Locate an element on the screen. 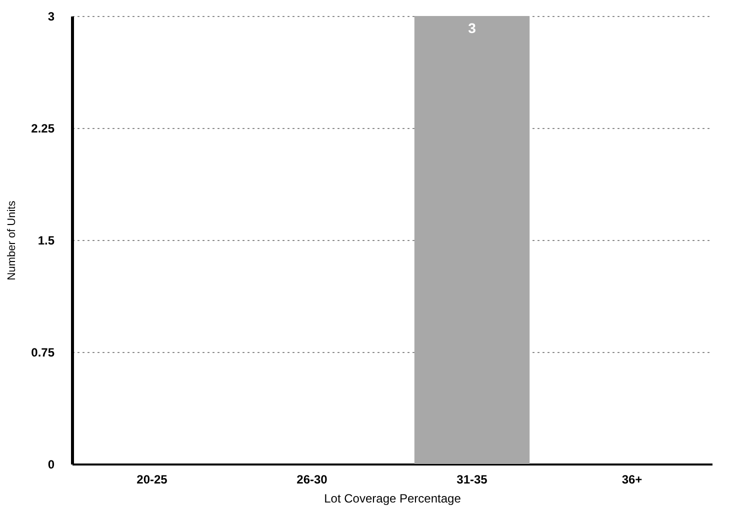  y-tick-label: 3 is located at coordinates (51, 17).